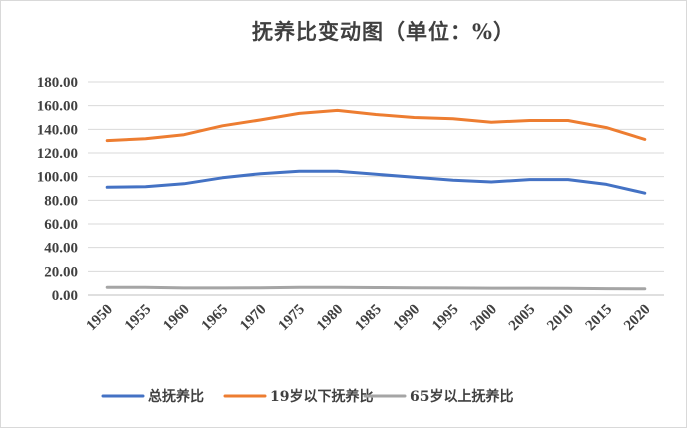 The width and height of the screenshot is (687, 428). Describe the element at coordinates (57, 107) in the screenshot. I see `y-tick-label: 160.00` at that location.